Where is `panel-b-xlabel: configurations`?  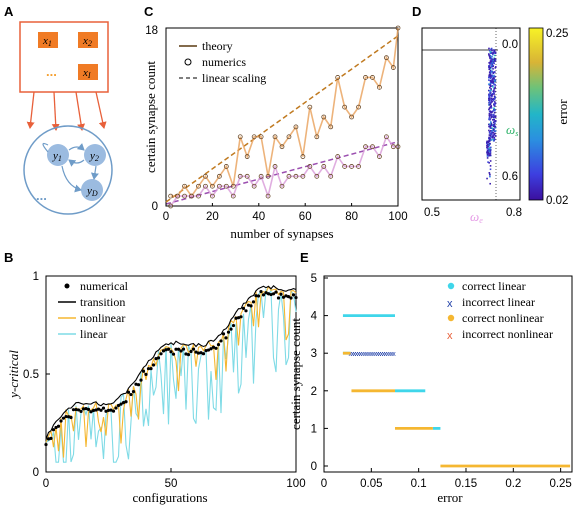 panel-b-xlabel: configurations is located at coordinates (169, 497).